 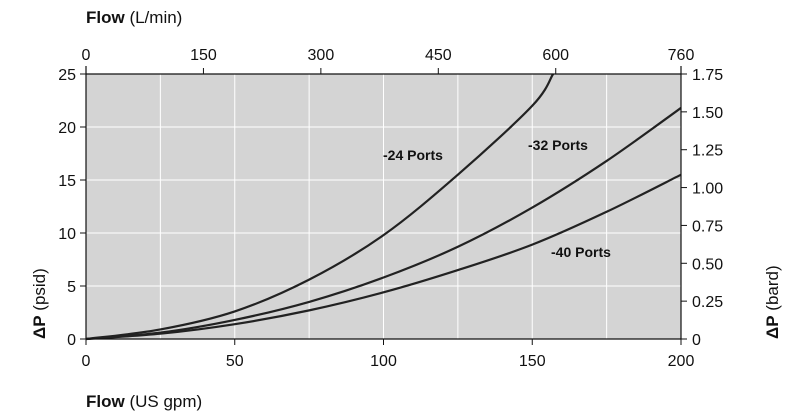 I want to click on y2-axis-title: ΔP (bard), so click(x=772, y=302).